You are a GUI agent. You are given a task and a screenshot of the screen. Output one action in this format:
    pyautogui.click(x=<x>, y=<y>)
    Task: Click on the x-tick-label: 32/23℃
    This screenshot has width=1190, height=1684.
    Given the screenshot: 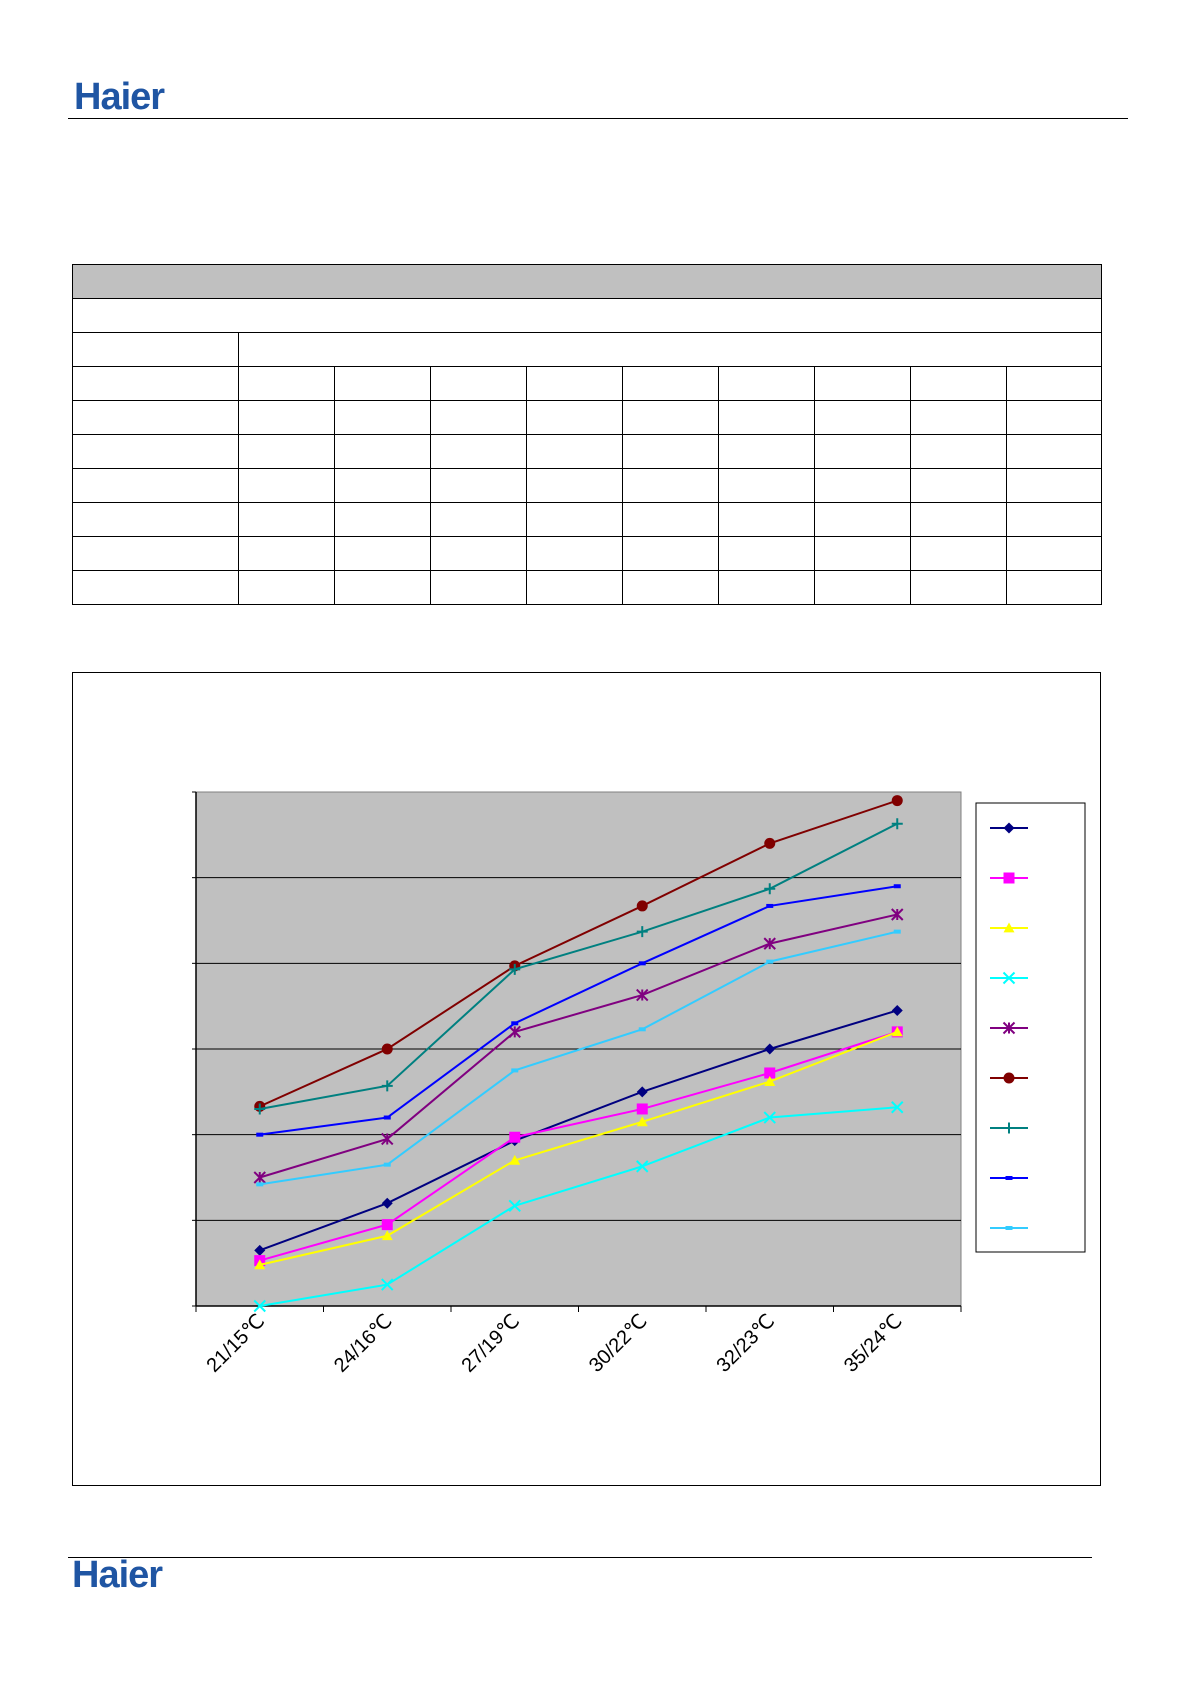 What is the action you would take?
    pyautogui.click(x=745, y=1343)
    